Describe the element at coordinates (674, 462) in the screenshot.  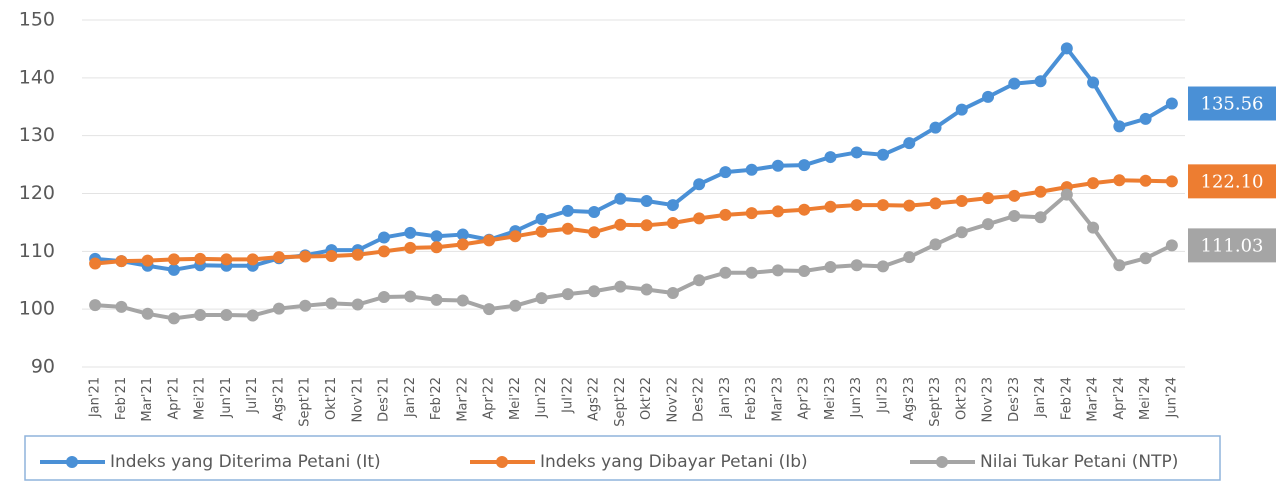
I see `legend-label: Indeks yang Dibayar Petani (Ib)` at that location.